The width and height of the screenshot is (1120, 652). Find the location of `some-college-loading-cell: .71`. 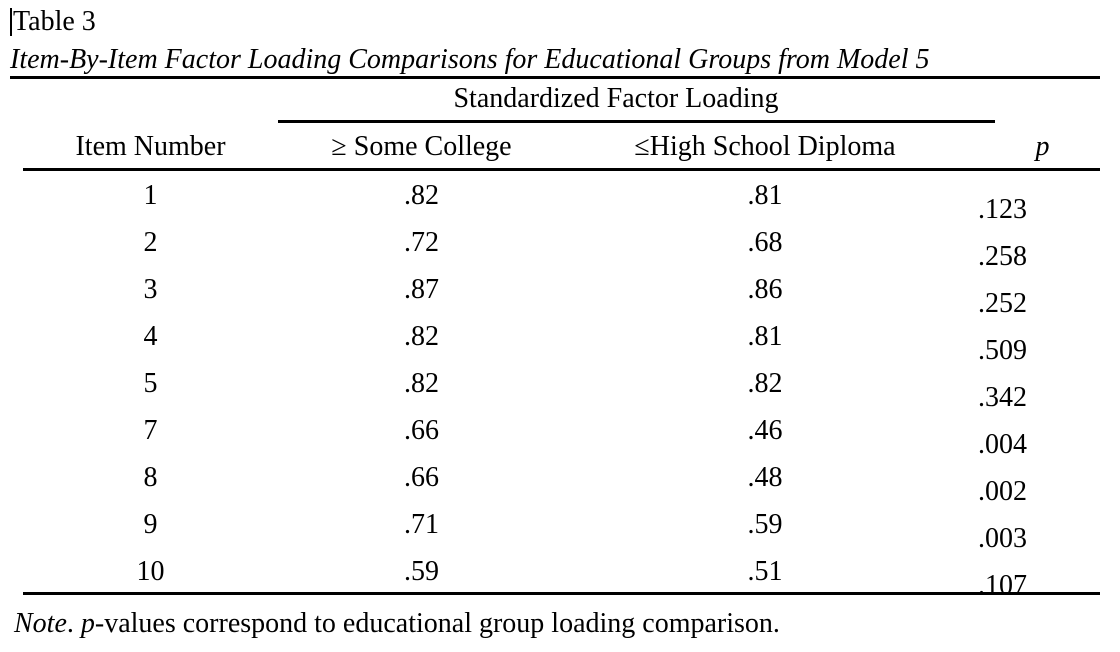

some-college-loading-cell: .71 is located at coordinates (421, 524).